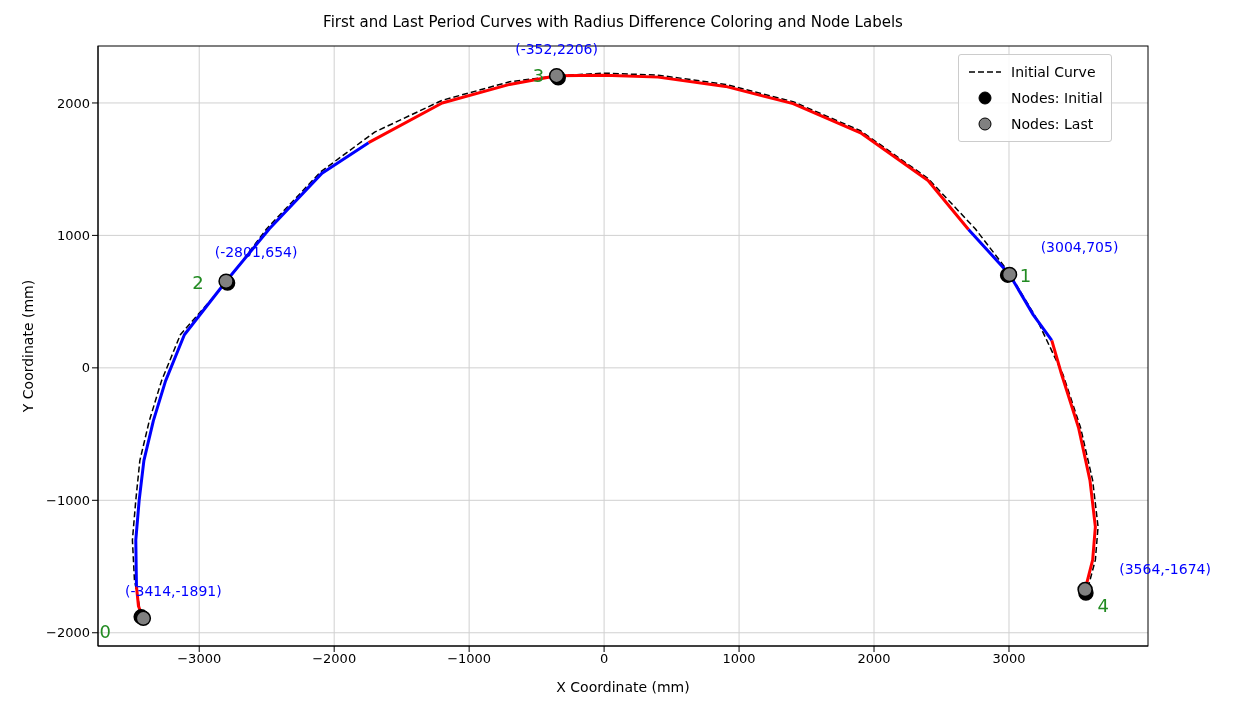 The height and width of the screenshot is (720, 1242). What do you see at coordinates (469, 659) in the screenshot?
I see `x-tick-label: −1000` at bounding box center [469, 659].